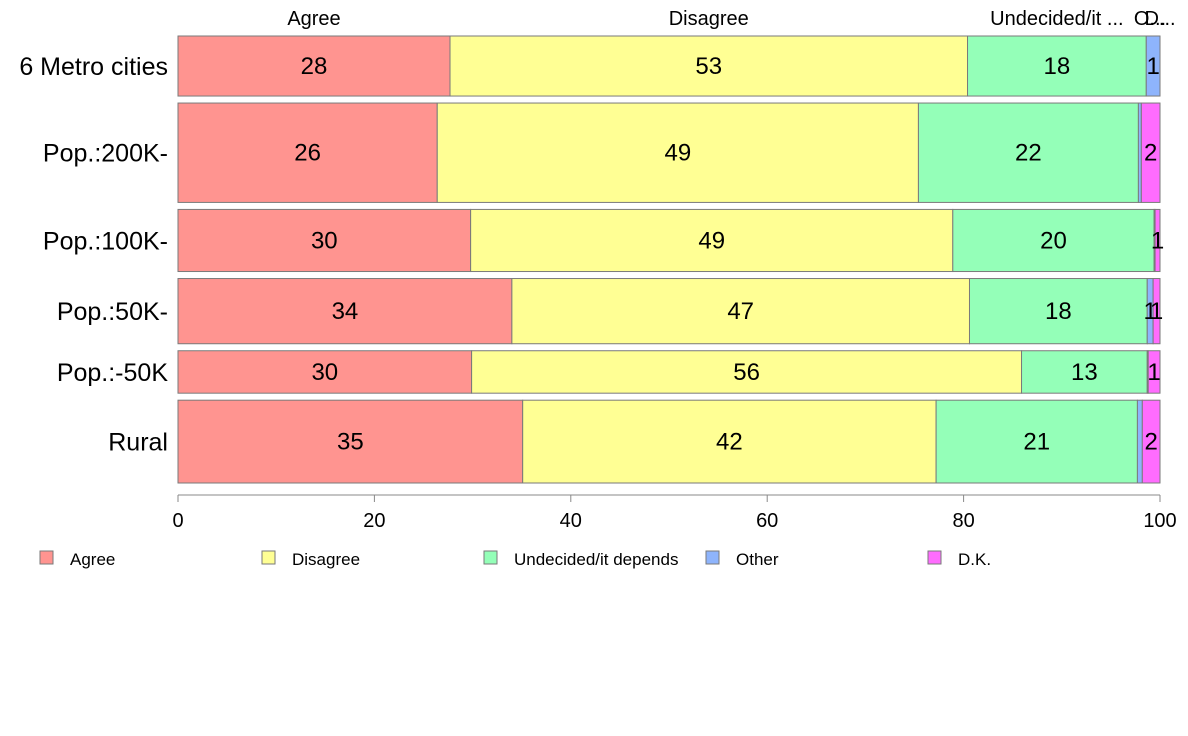  Describe the element at coordinates (105, 241) in the screenshot. I see `category-label: Pop.:100K-` at that location.